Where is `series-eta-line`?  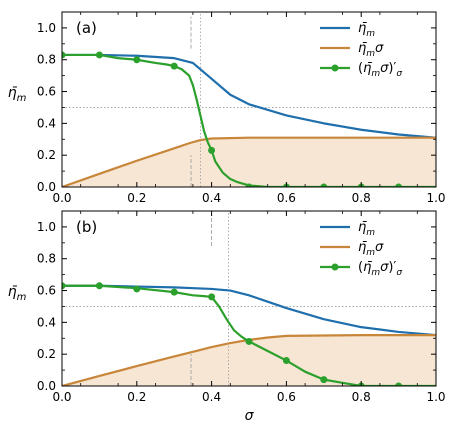 series-eta-line is located at coordinates (249, 310).